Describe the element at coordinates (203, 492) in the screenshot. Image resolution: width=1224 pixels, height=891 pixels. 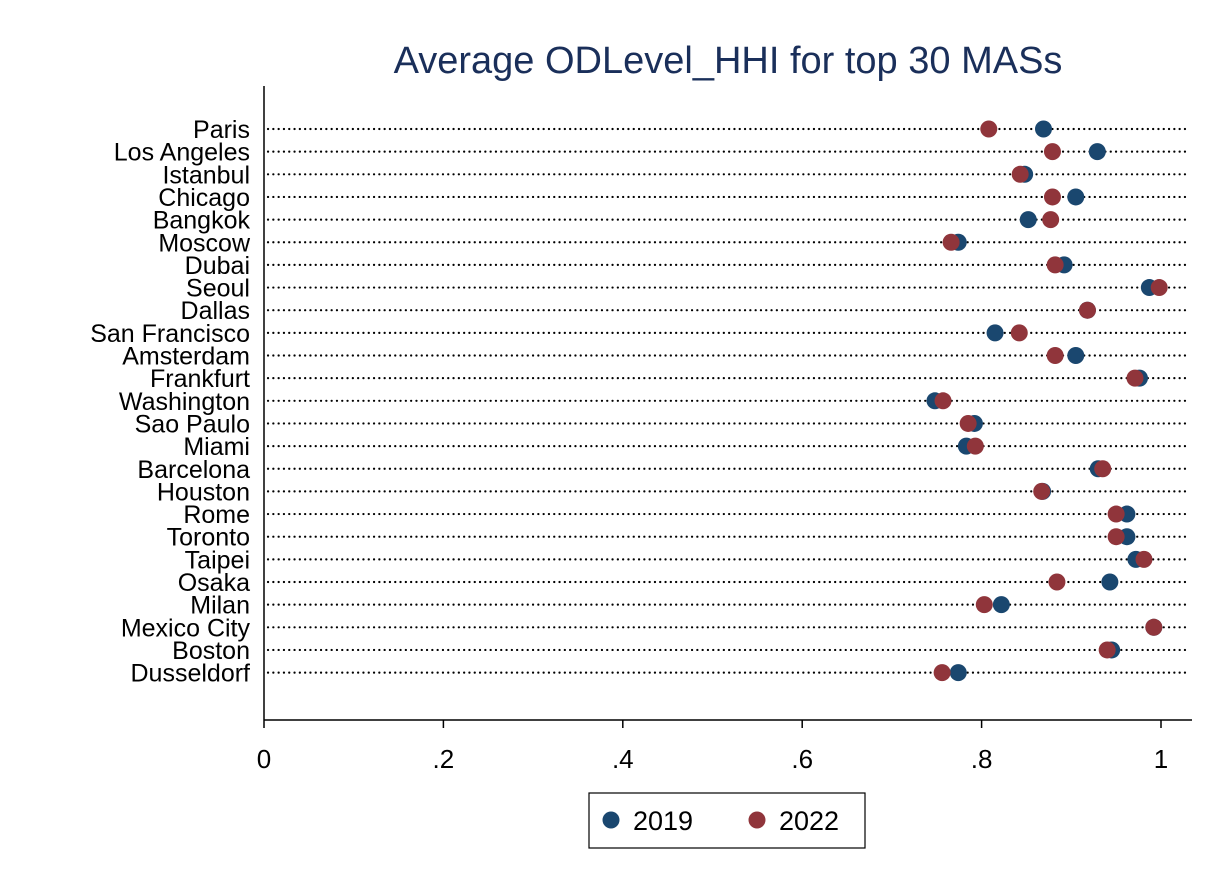
I see `category-label-houston: Houston` at that location.